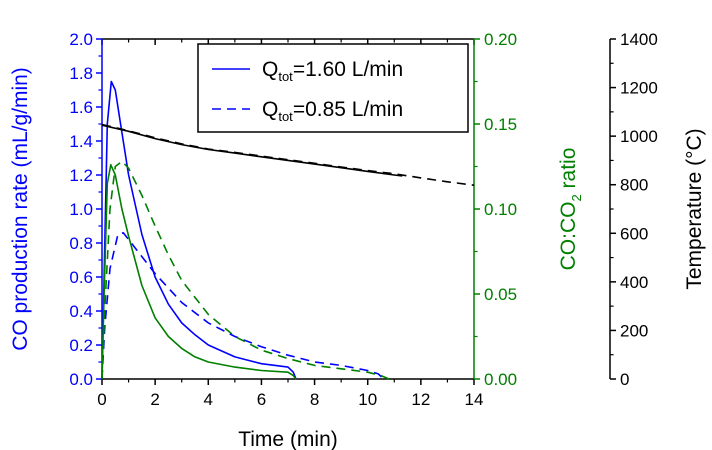 This screenshot has width=712, height=450. I want to click on temp-tick-label: 1000, so click(639, 136).